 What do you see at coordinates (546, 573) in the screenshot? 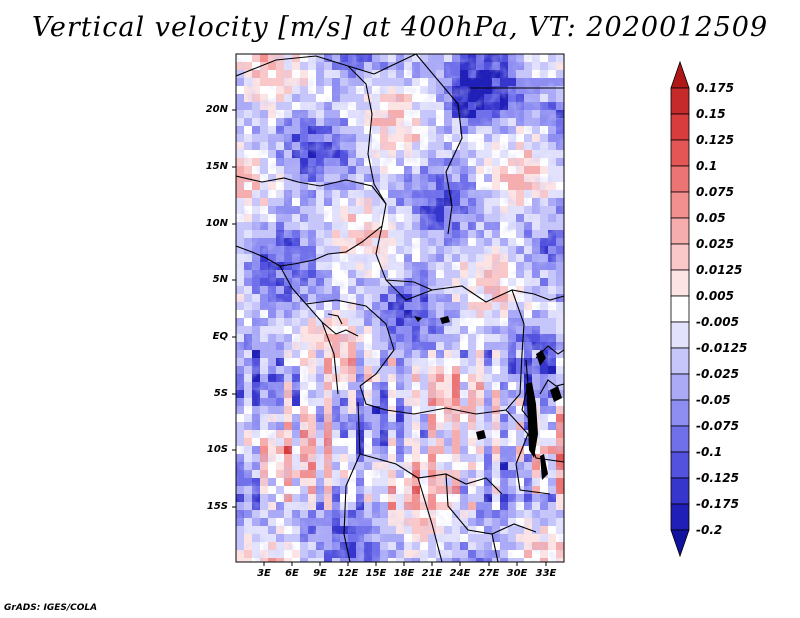
I see `x-tick-label-33e: 33E` at bounding box center [546, 573].